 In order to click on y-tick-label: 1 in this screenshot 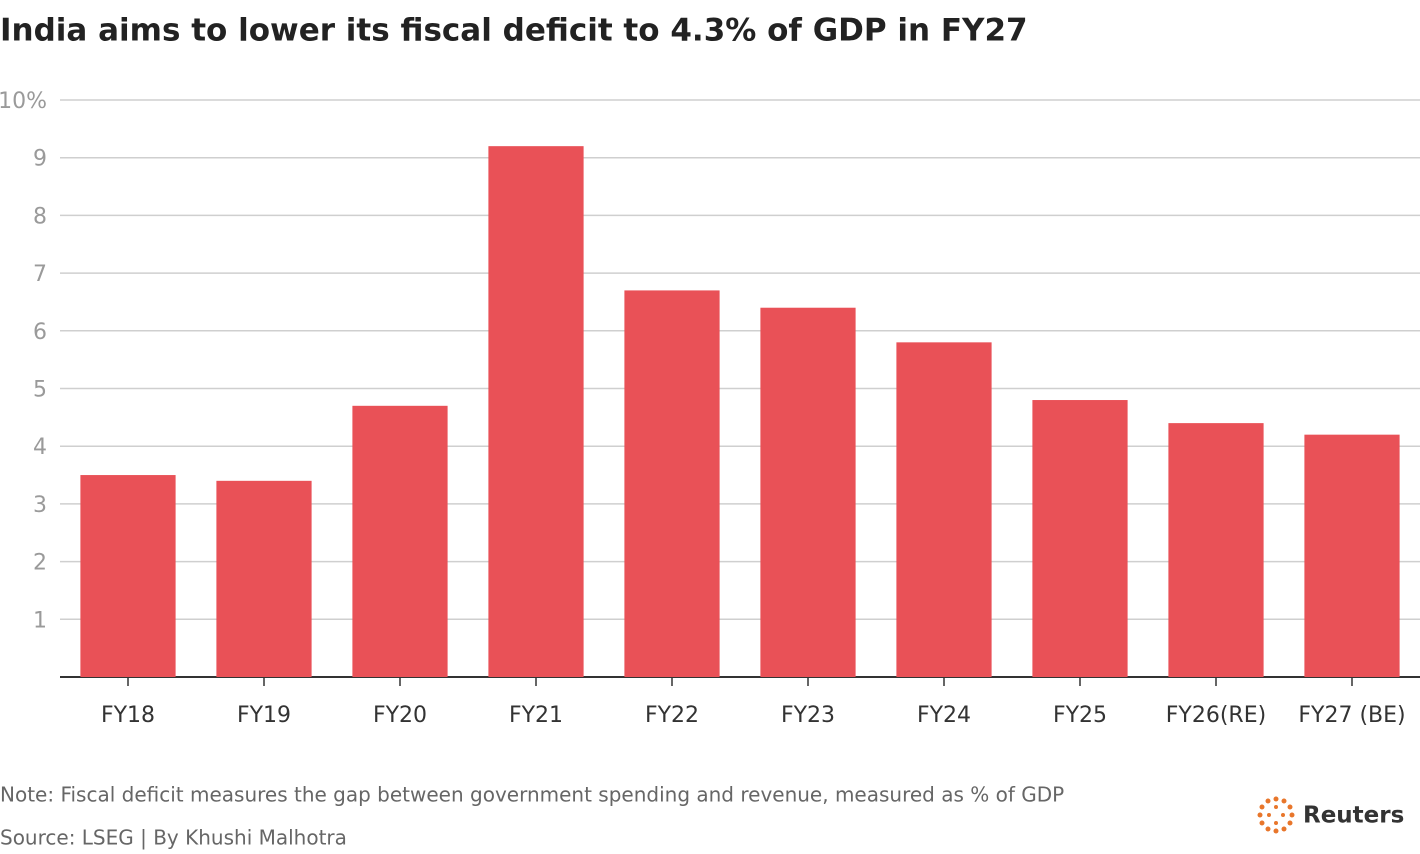, I will do `click(40, 620)`.